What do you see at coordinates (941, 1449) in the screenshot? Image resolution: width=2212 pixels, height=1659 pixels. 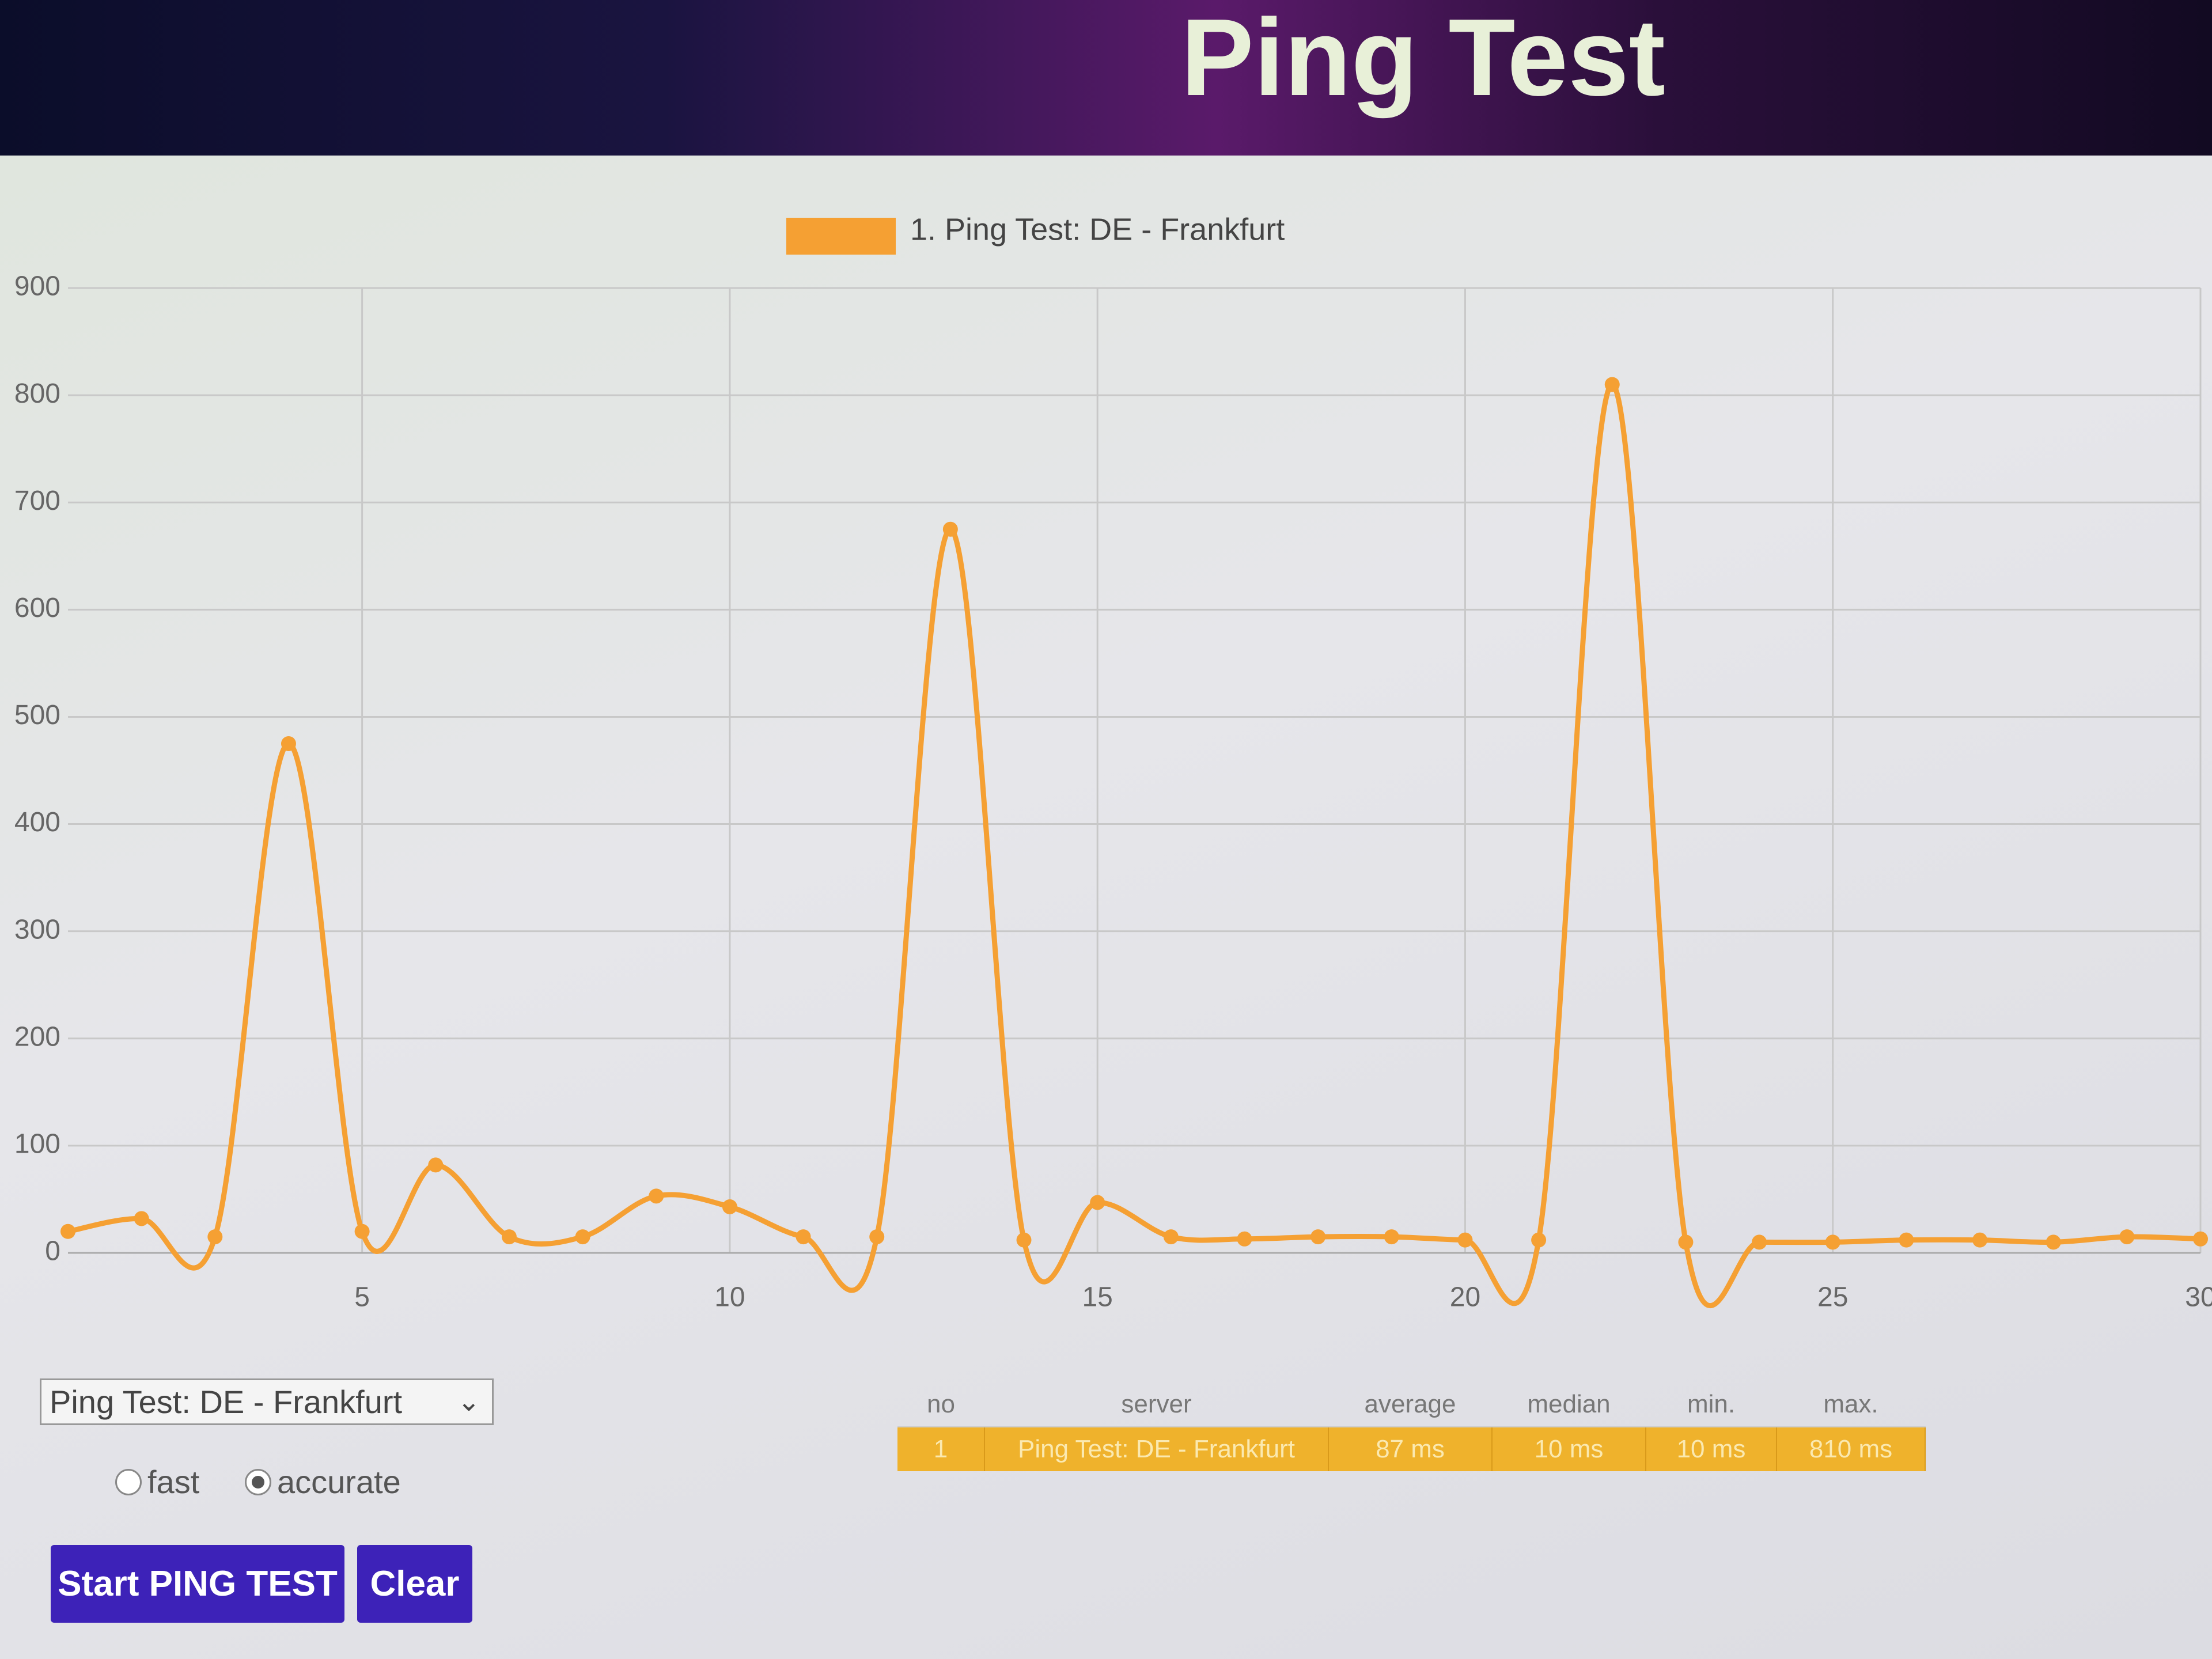 I see `table-cell: 1` at bounding box center [941, 1449].